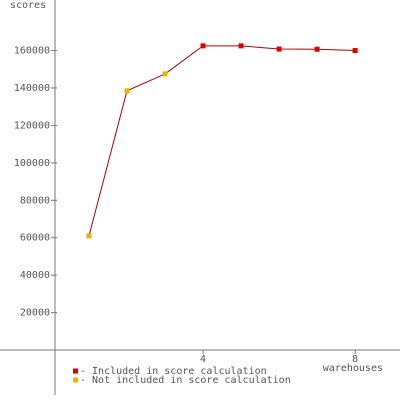 The height and width of the screenshot is (400, 400). Describe the element at coordinates (35, 275) in the screenshot. I see `y-tick-label: 40000` at that location.